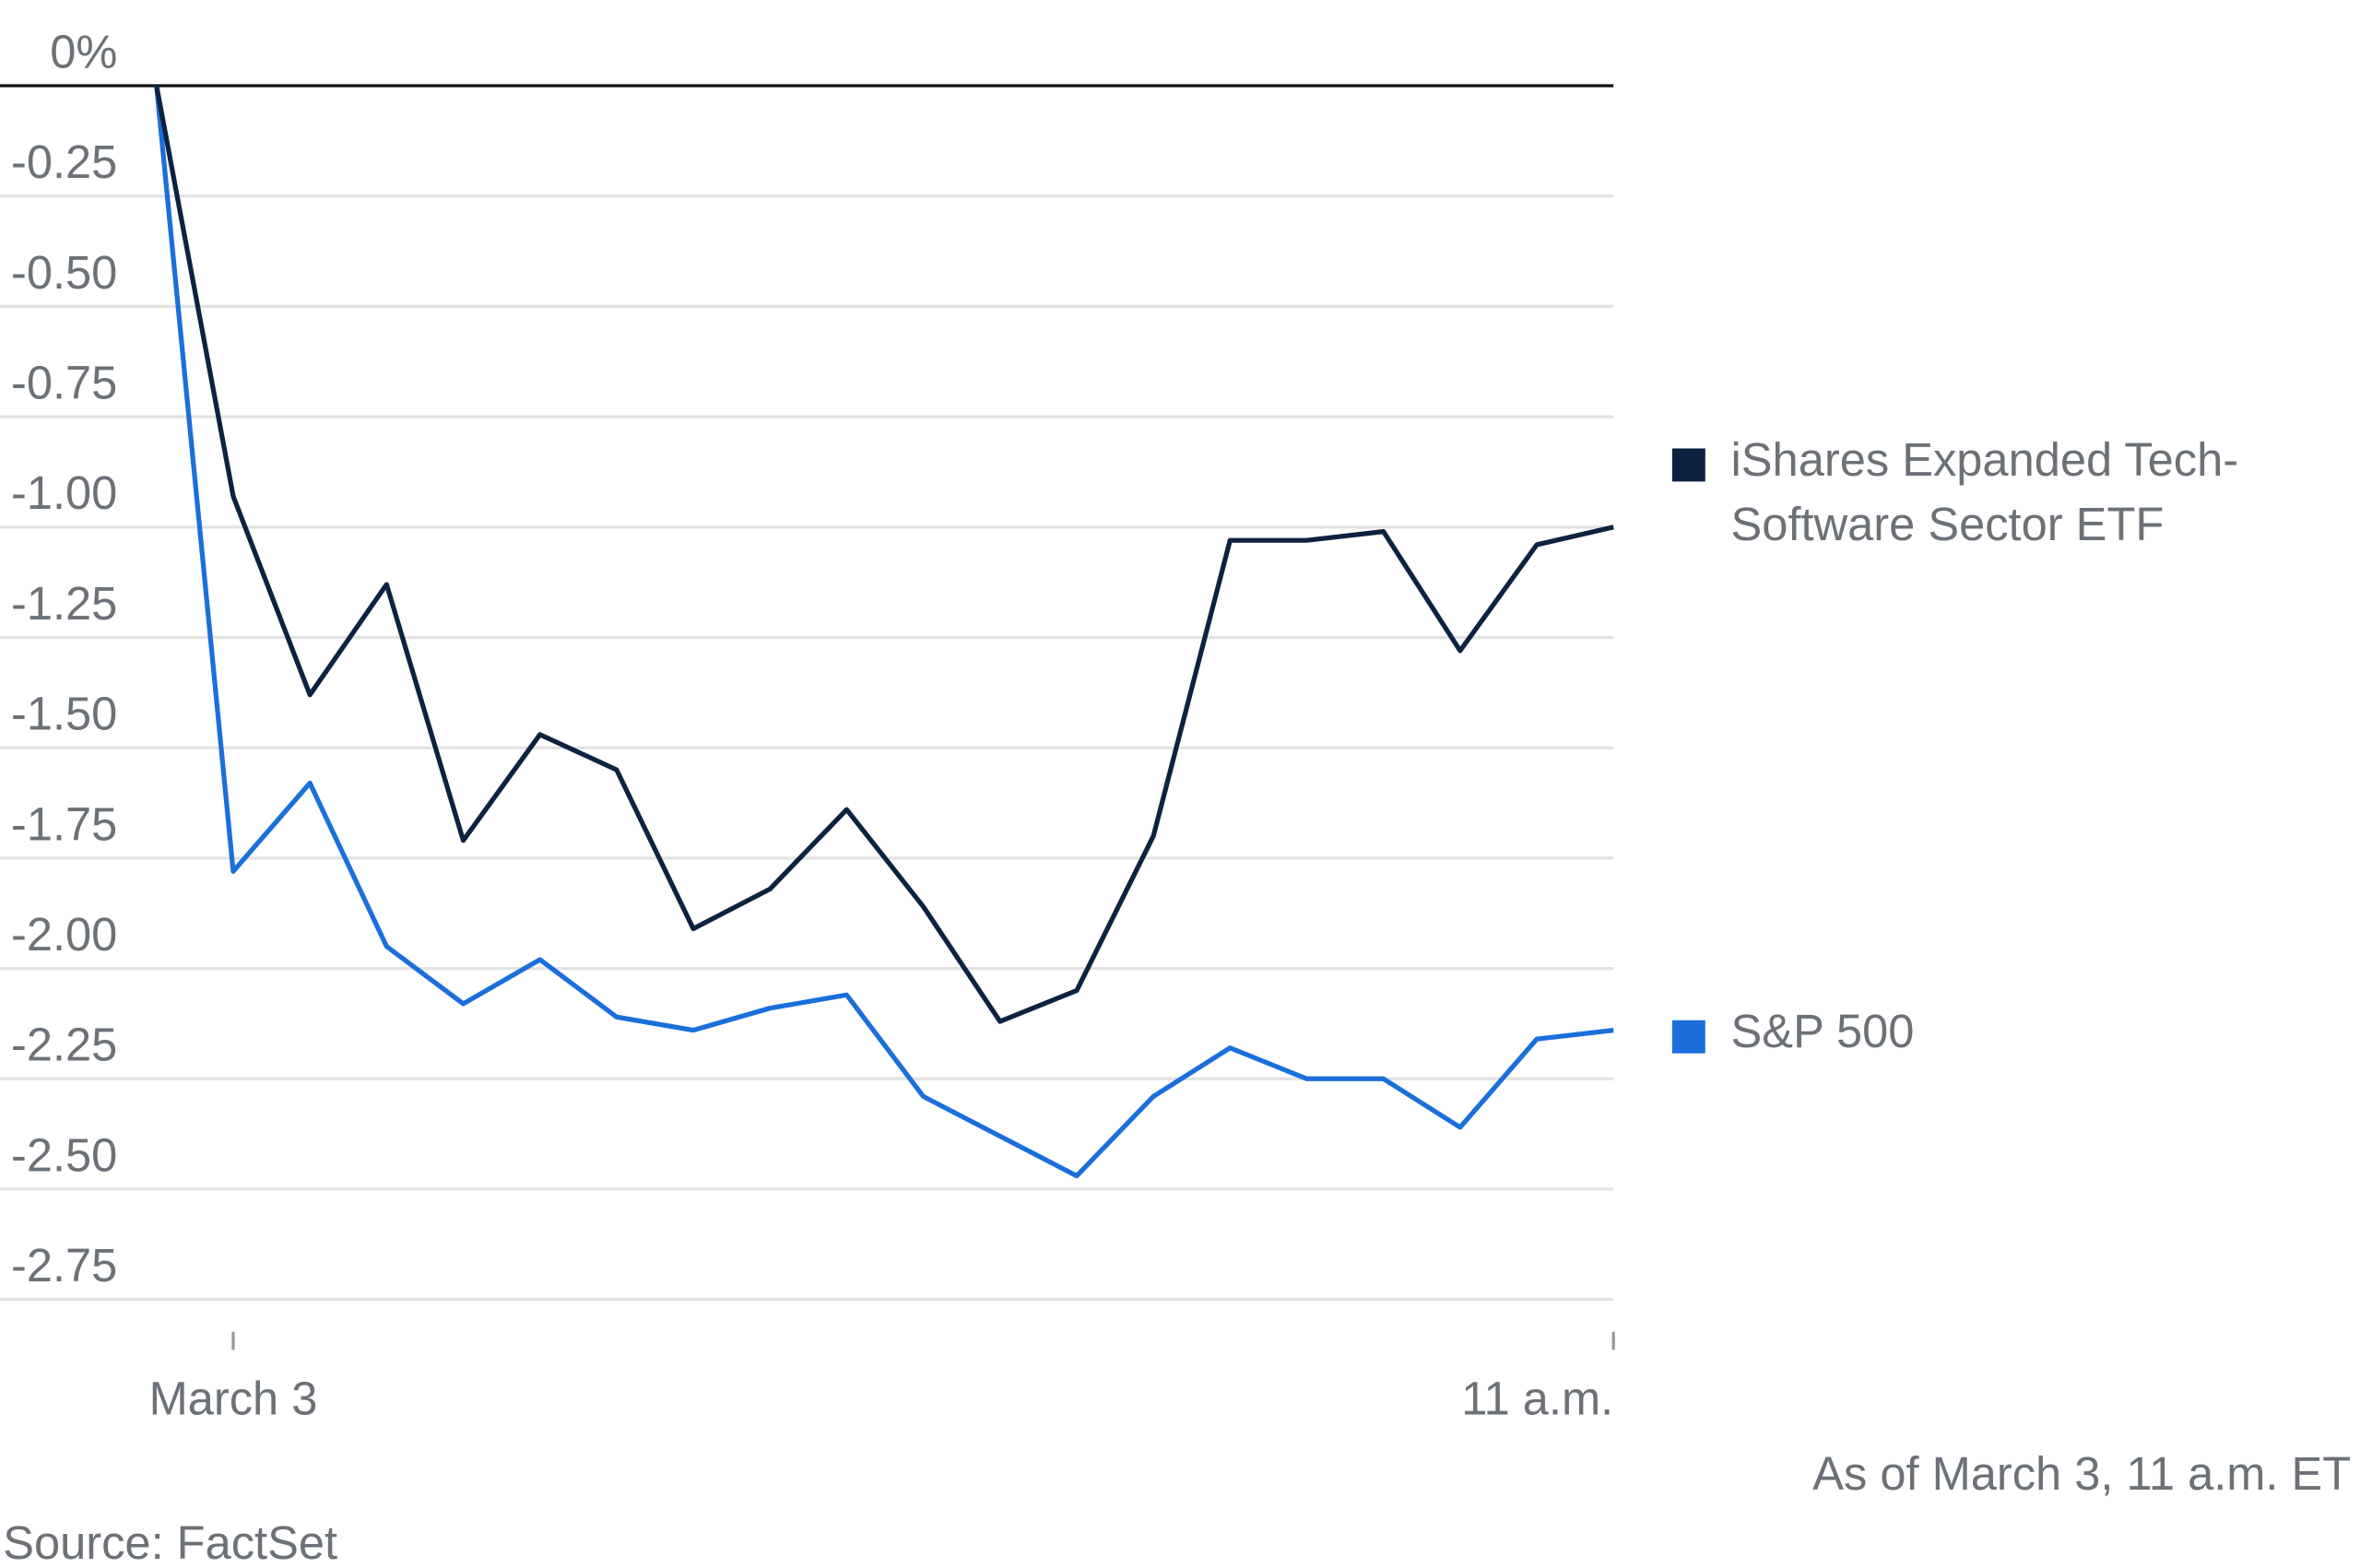 The width and height of the screenshot is (2360, 1568). I want to click on y-tick-label: -2.50, so click(64, 1154).